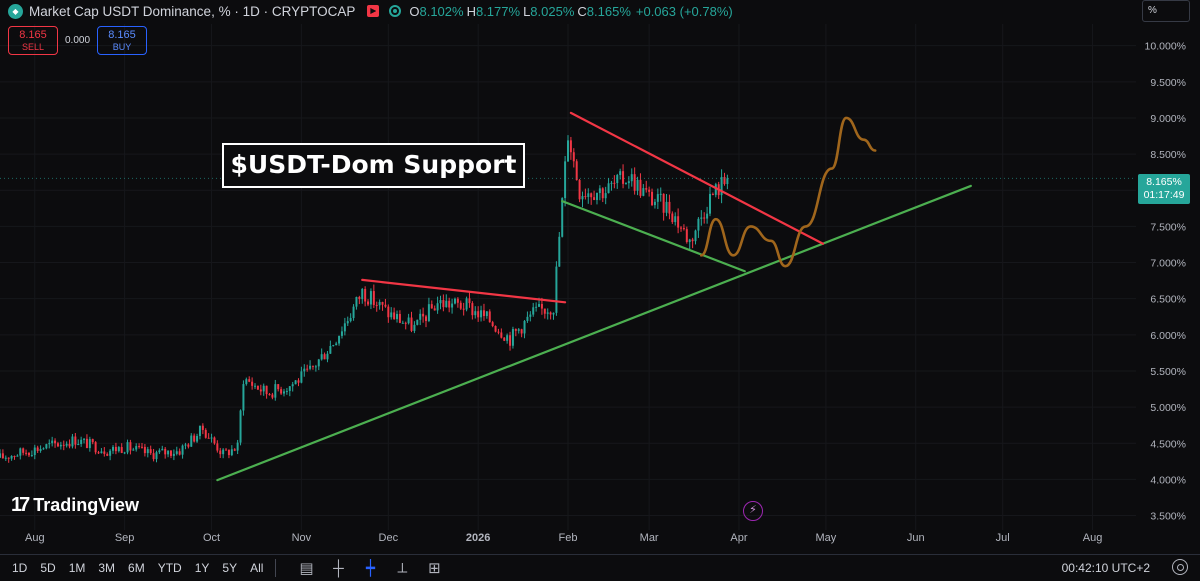 Image resolution: width=1200 pixels, height=581 pixels. Describe the element at coordinates (1168, 444) in the screenshot. I see `y-tick-label: 4.500%` at that location.